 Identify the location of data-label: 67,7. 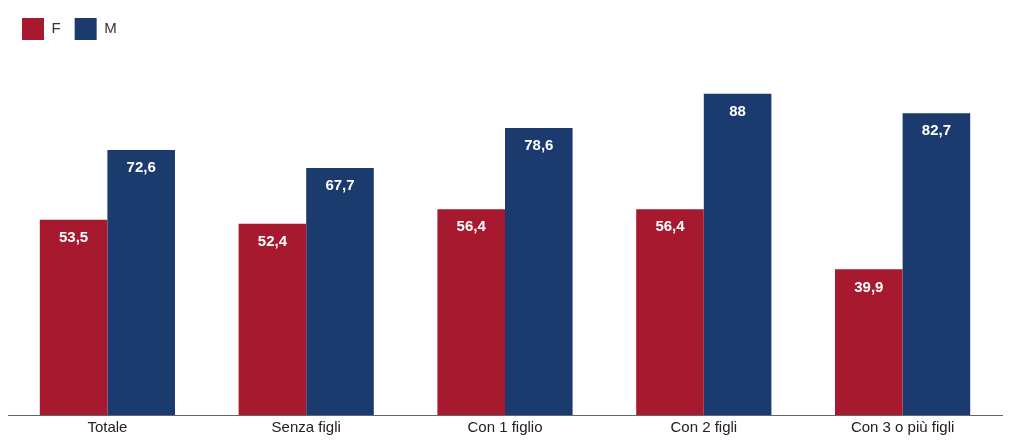
(340, 185).